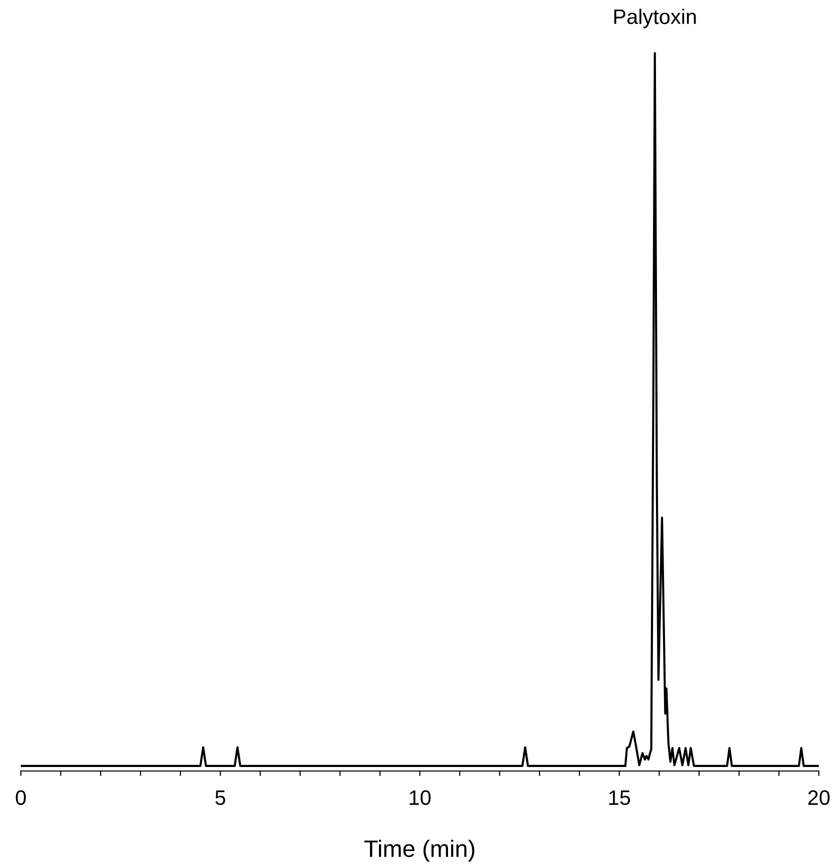  I want to click on x-tick-label: 10, so click(420, 798).